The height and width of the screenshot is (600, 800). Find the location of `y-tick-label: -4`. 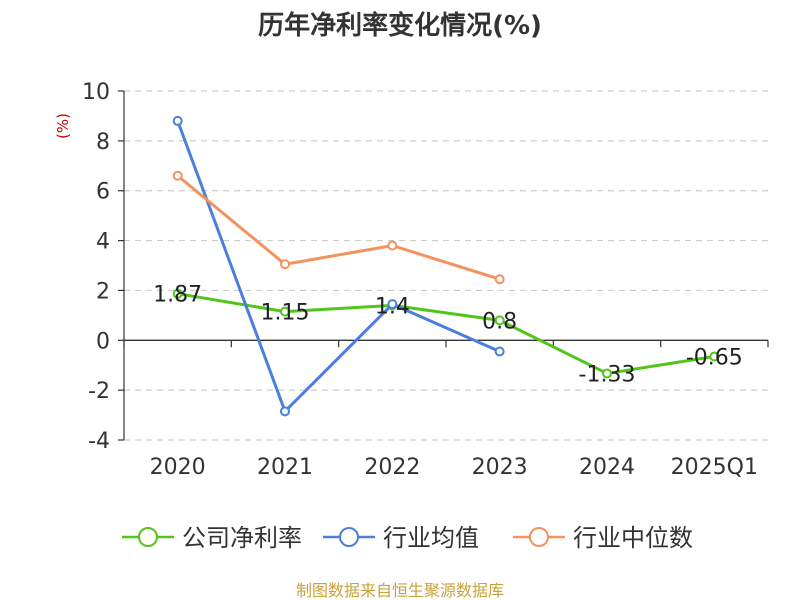

y-tick-label: -4 is located at coordinates (99, 441).